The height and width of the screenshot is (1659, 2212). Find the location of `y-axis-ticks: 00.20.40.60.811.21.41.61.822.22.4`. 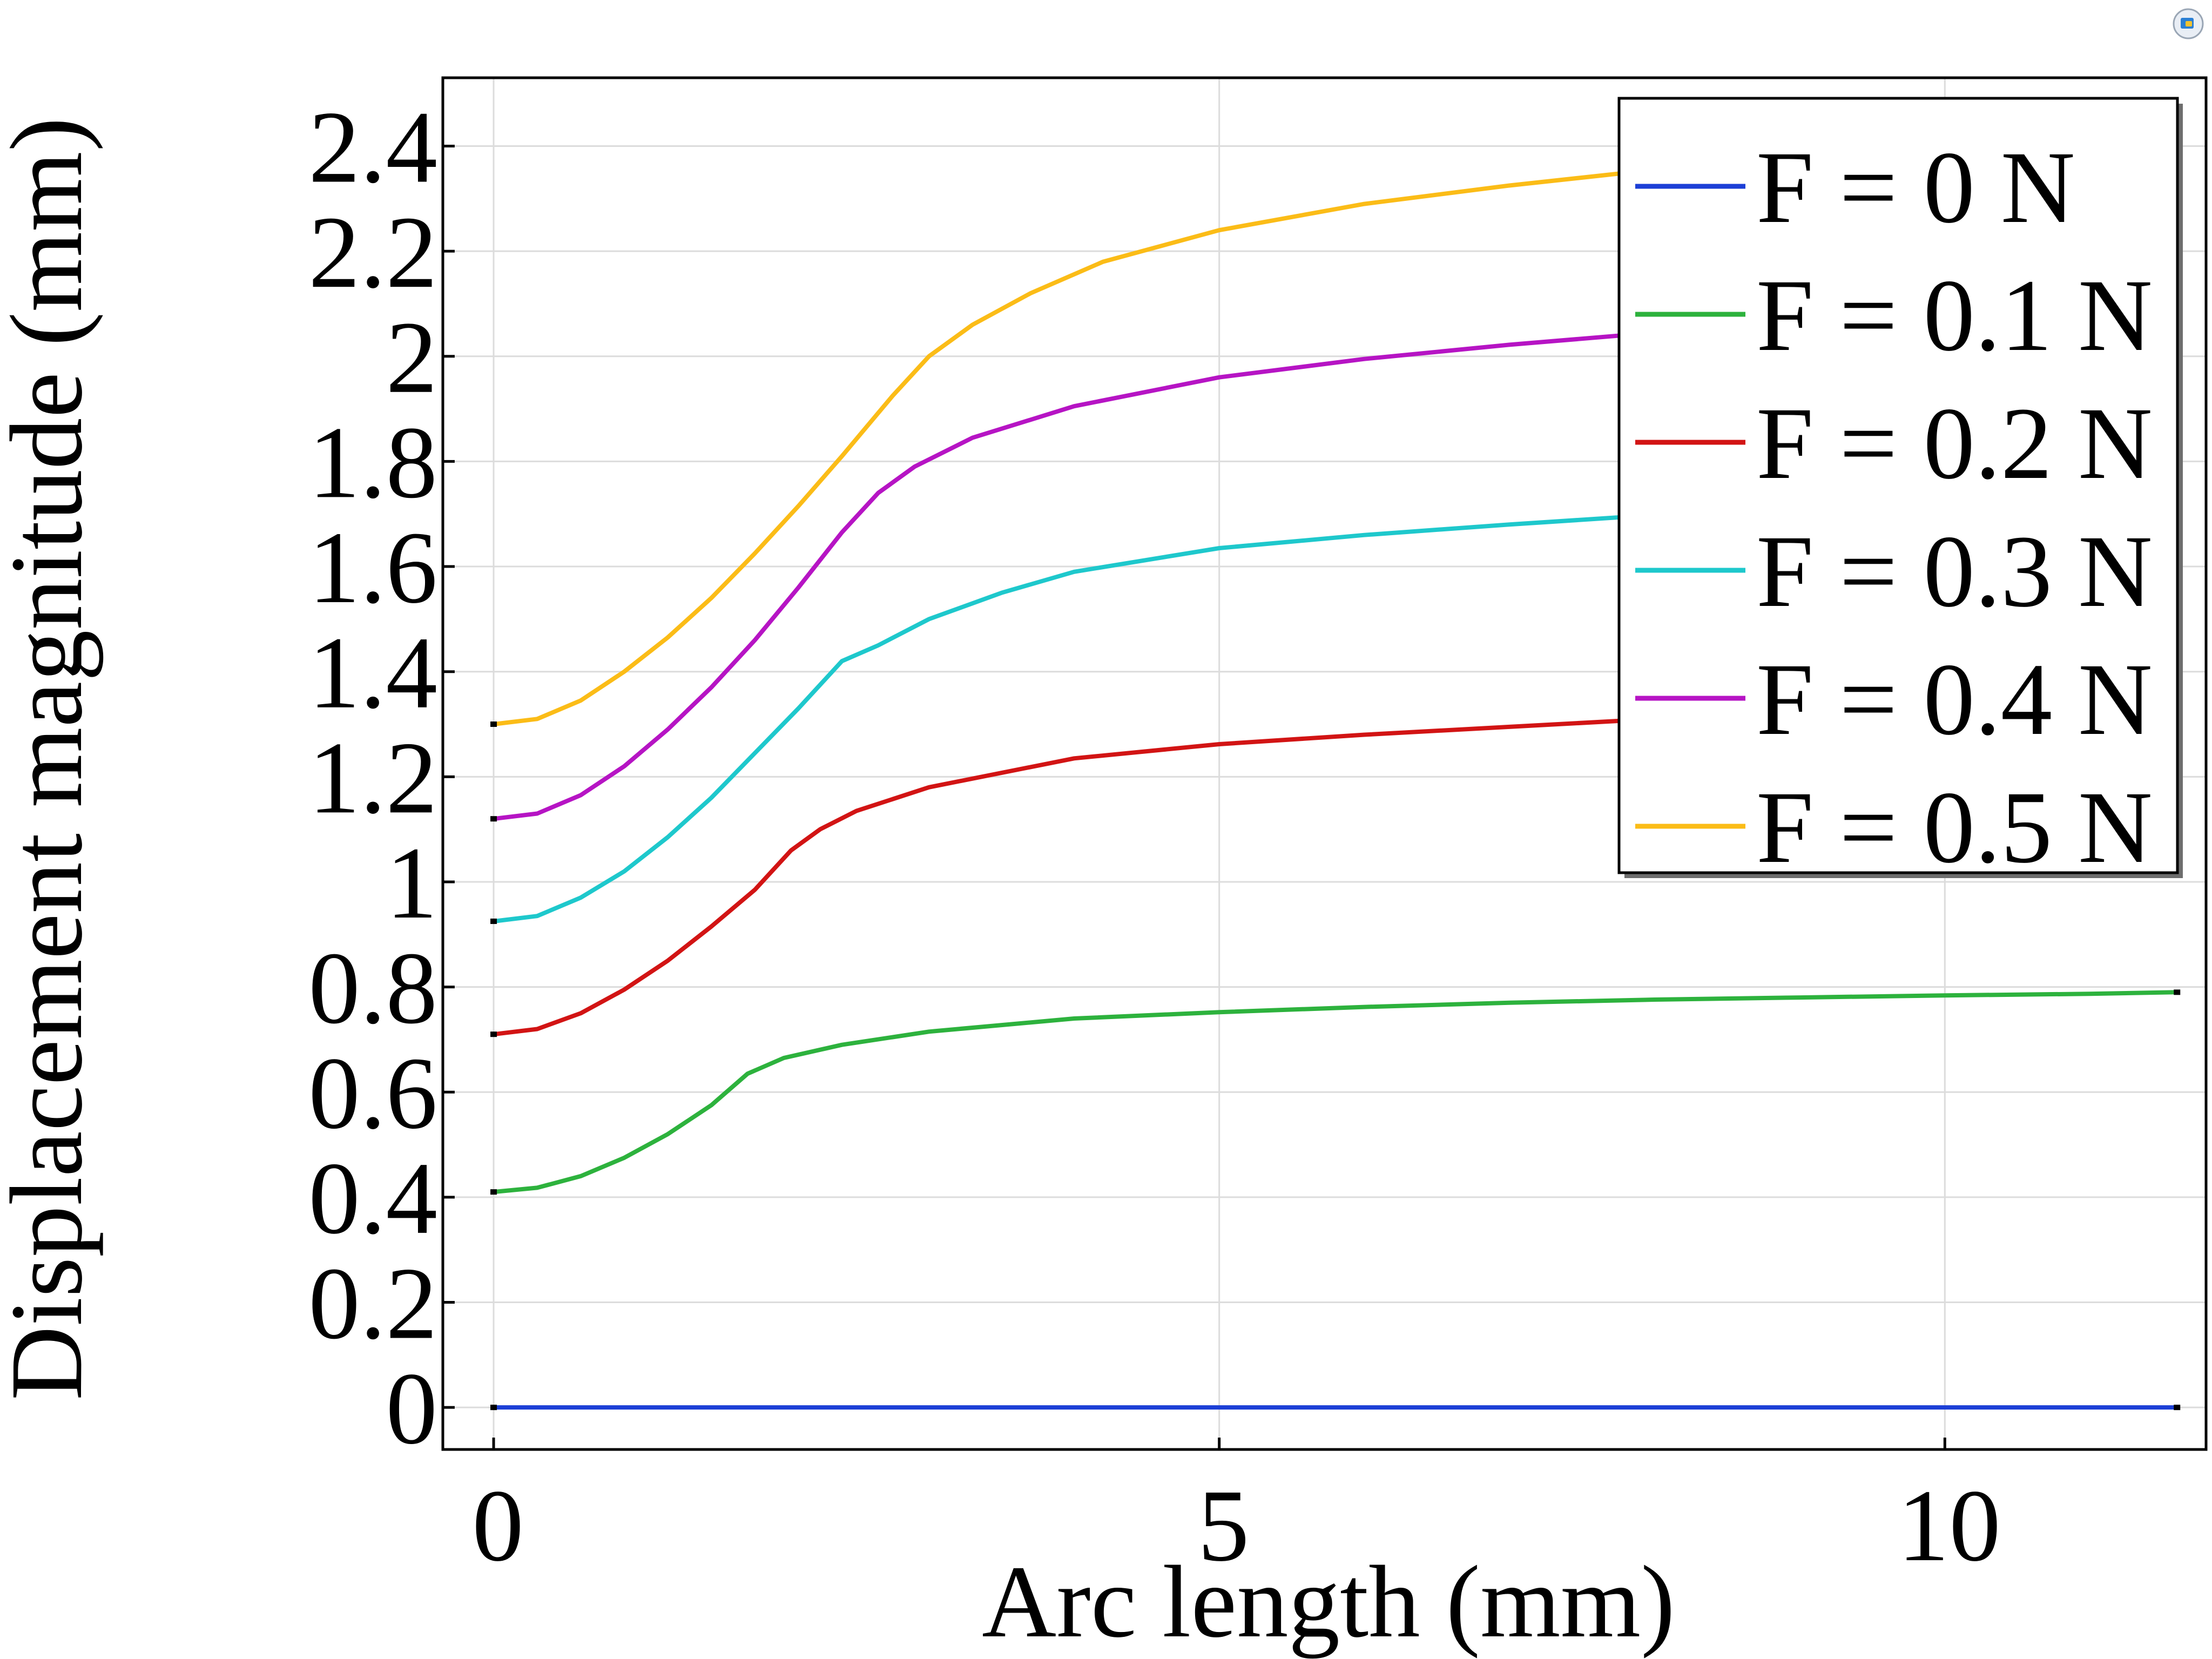

y-axis-ticks: 00.20.40.60.811.21.41.61.822.22.4 is located at coordinates (381, 778).